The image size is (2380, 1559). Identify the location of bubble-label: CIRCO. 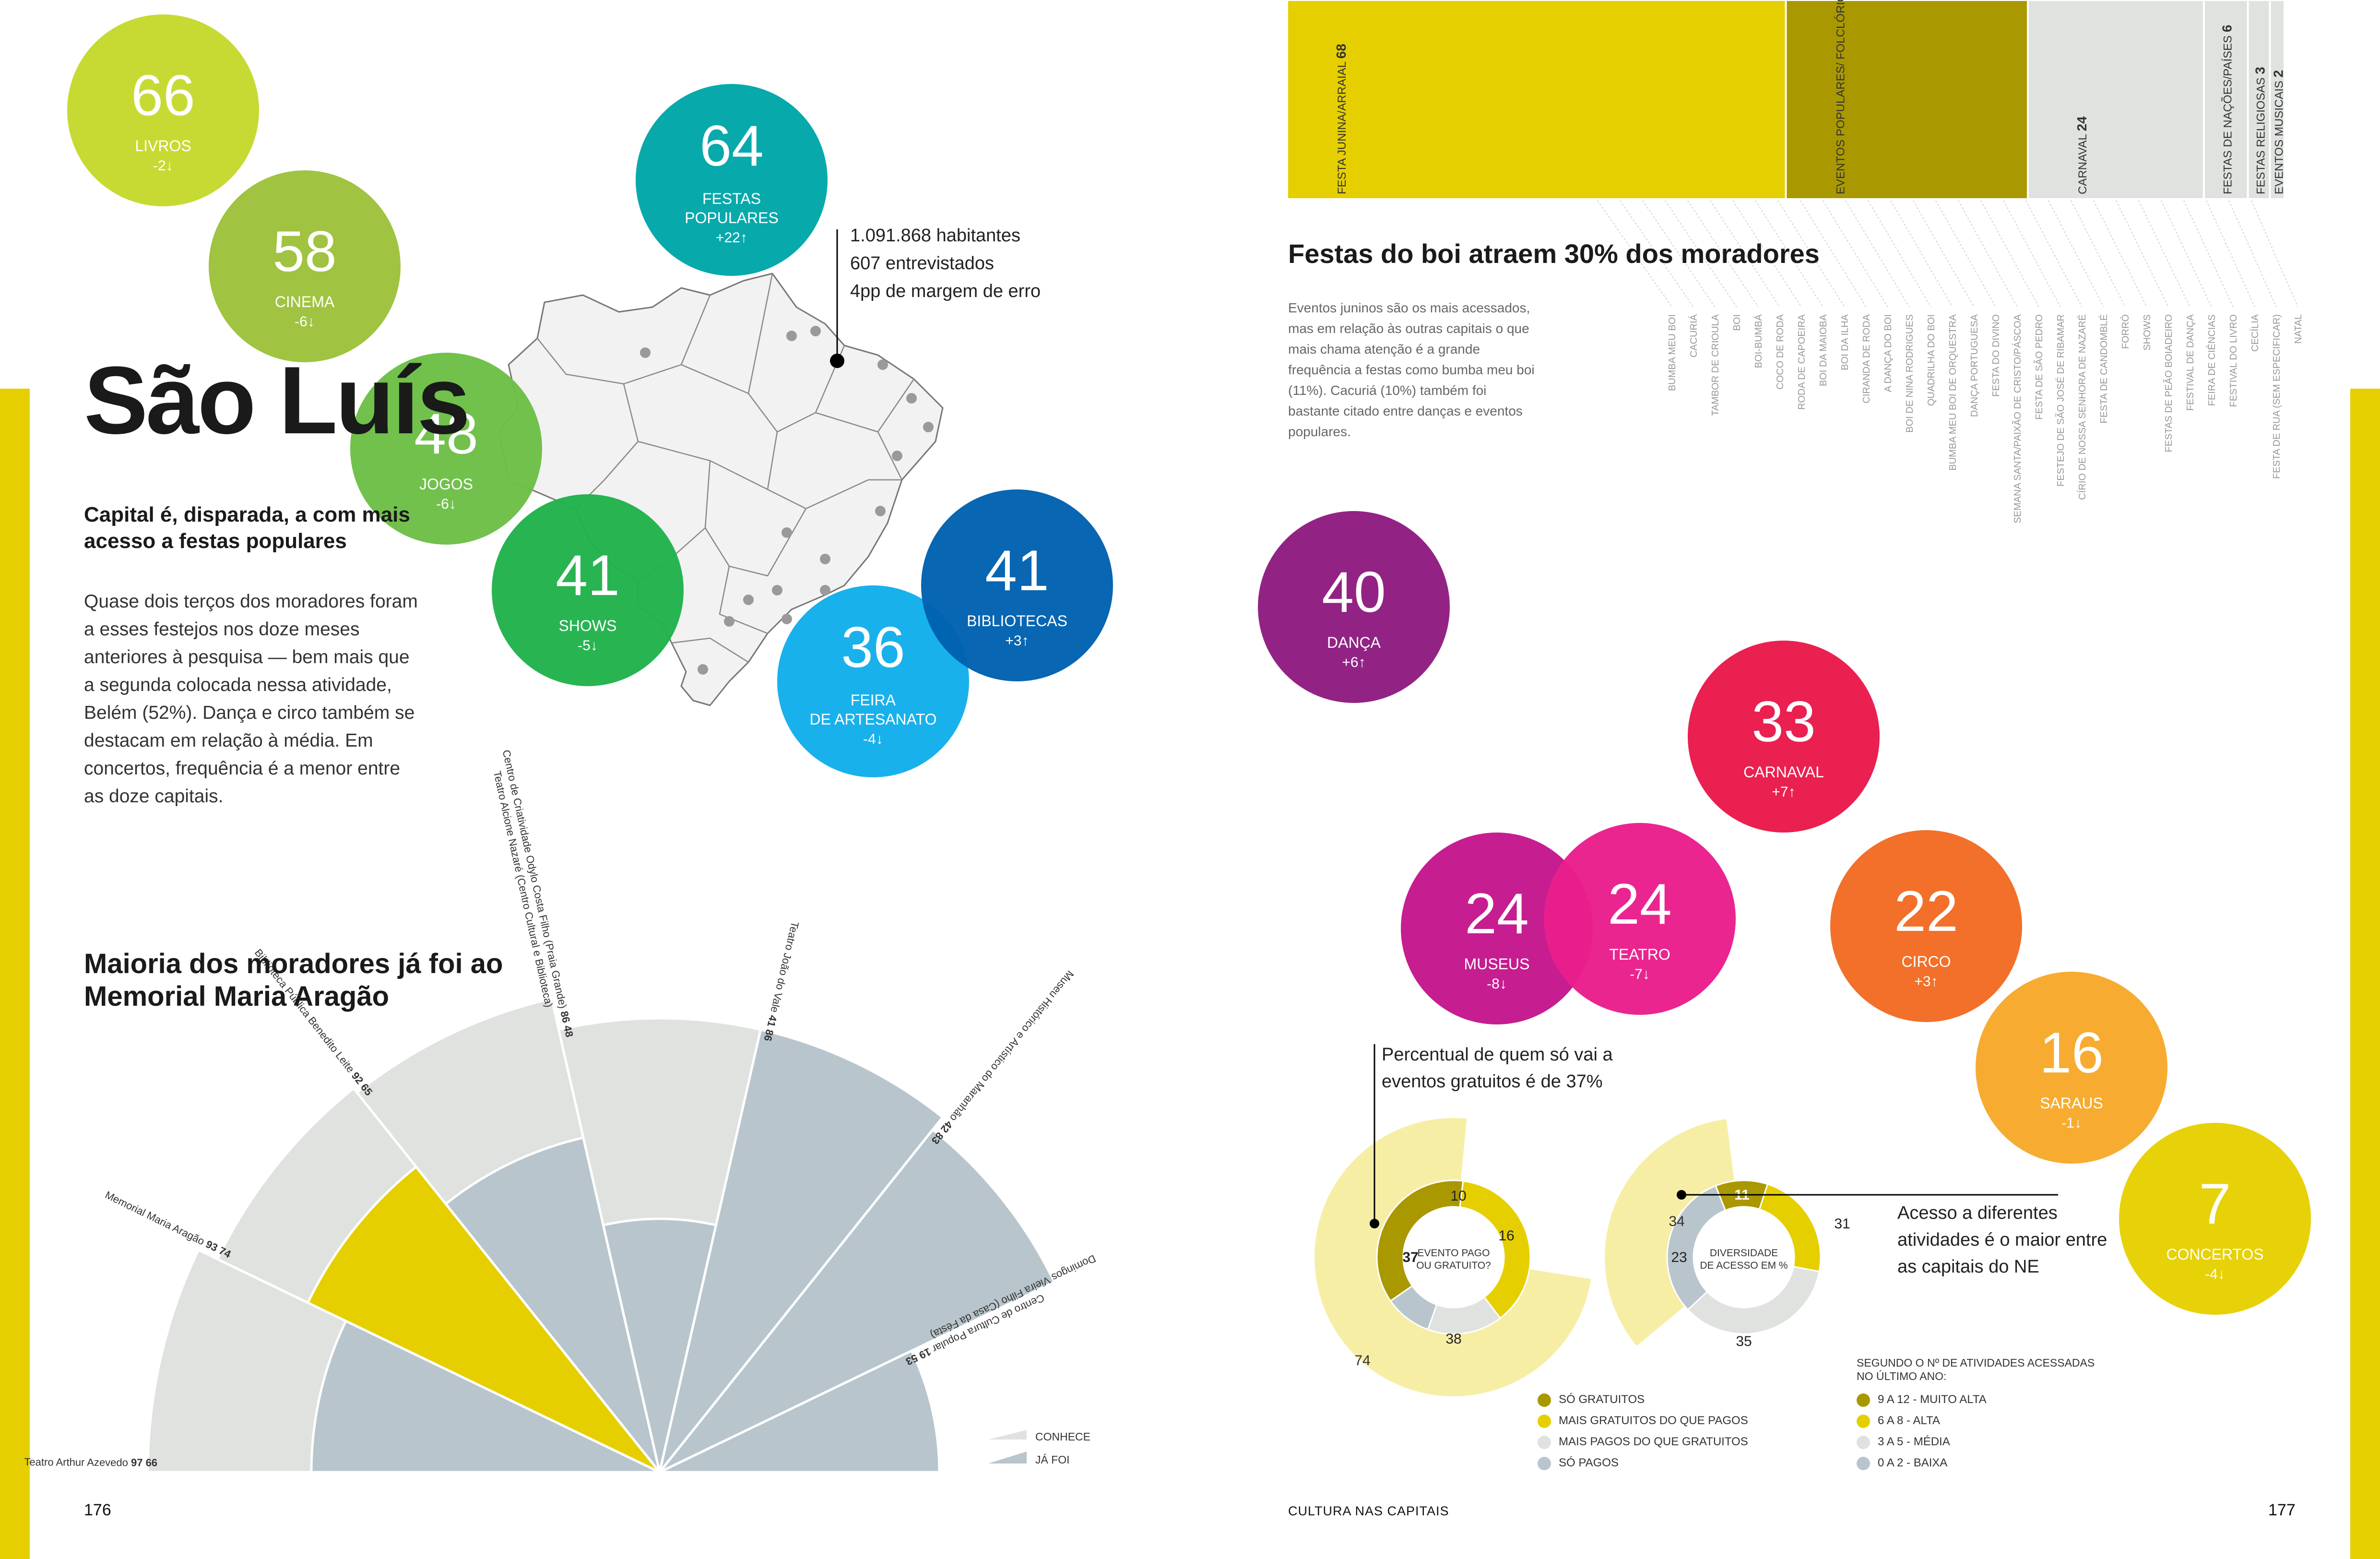
(1926, 961).